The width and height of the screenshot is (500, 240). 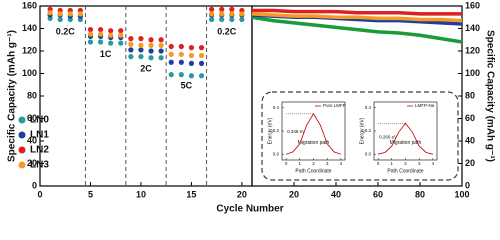 I want to click on rate-label: 2C, so click(x=146, y=68).